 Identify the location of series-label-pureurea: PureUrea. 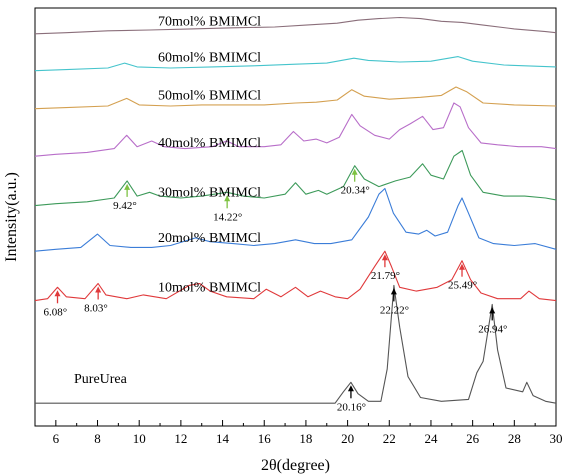
(101, 379).